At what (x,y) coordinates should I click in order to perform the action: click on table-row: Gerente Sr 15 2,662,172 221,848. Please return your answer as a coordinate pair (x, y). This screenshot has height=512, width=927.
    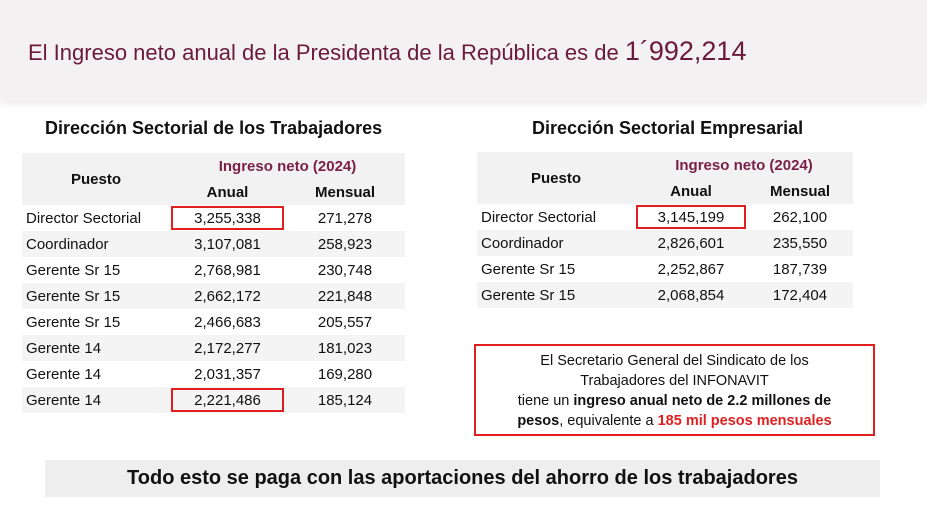
    Looking at the image, I should click on (213, 296).